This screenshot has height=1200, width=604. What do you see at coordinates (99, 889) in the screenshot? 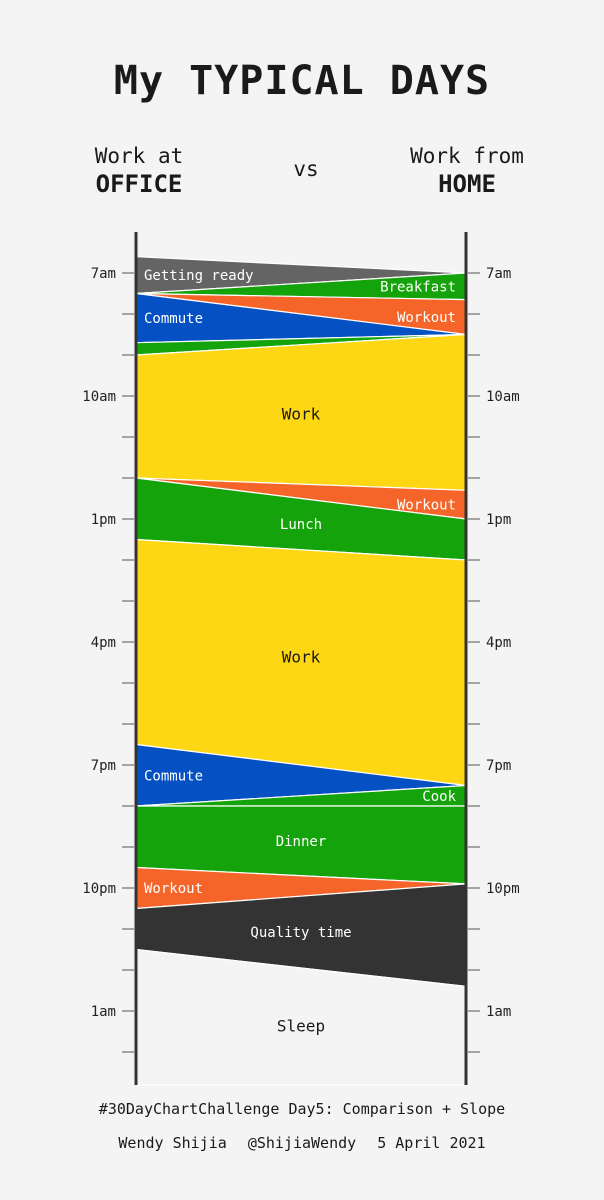
I see `left-tick-label: 10pm` at bounding box center [99, 889].